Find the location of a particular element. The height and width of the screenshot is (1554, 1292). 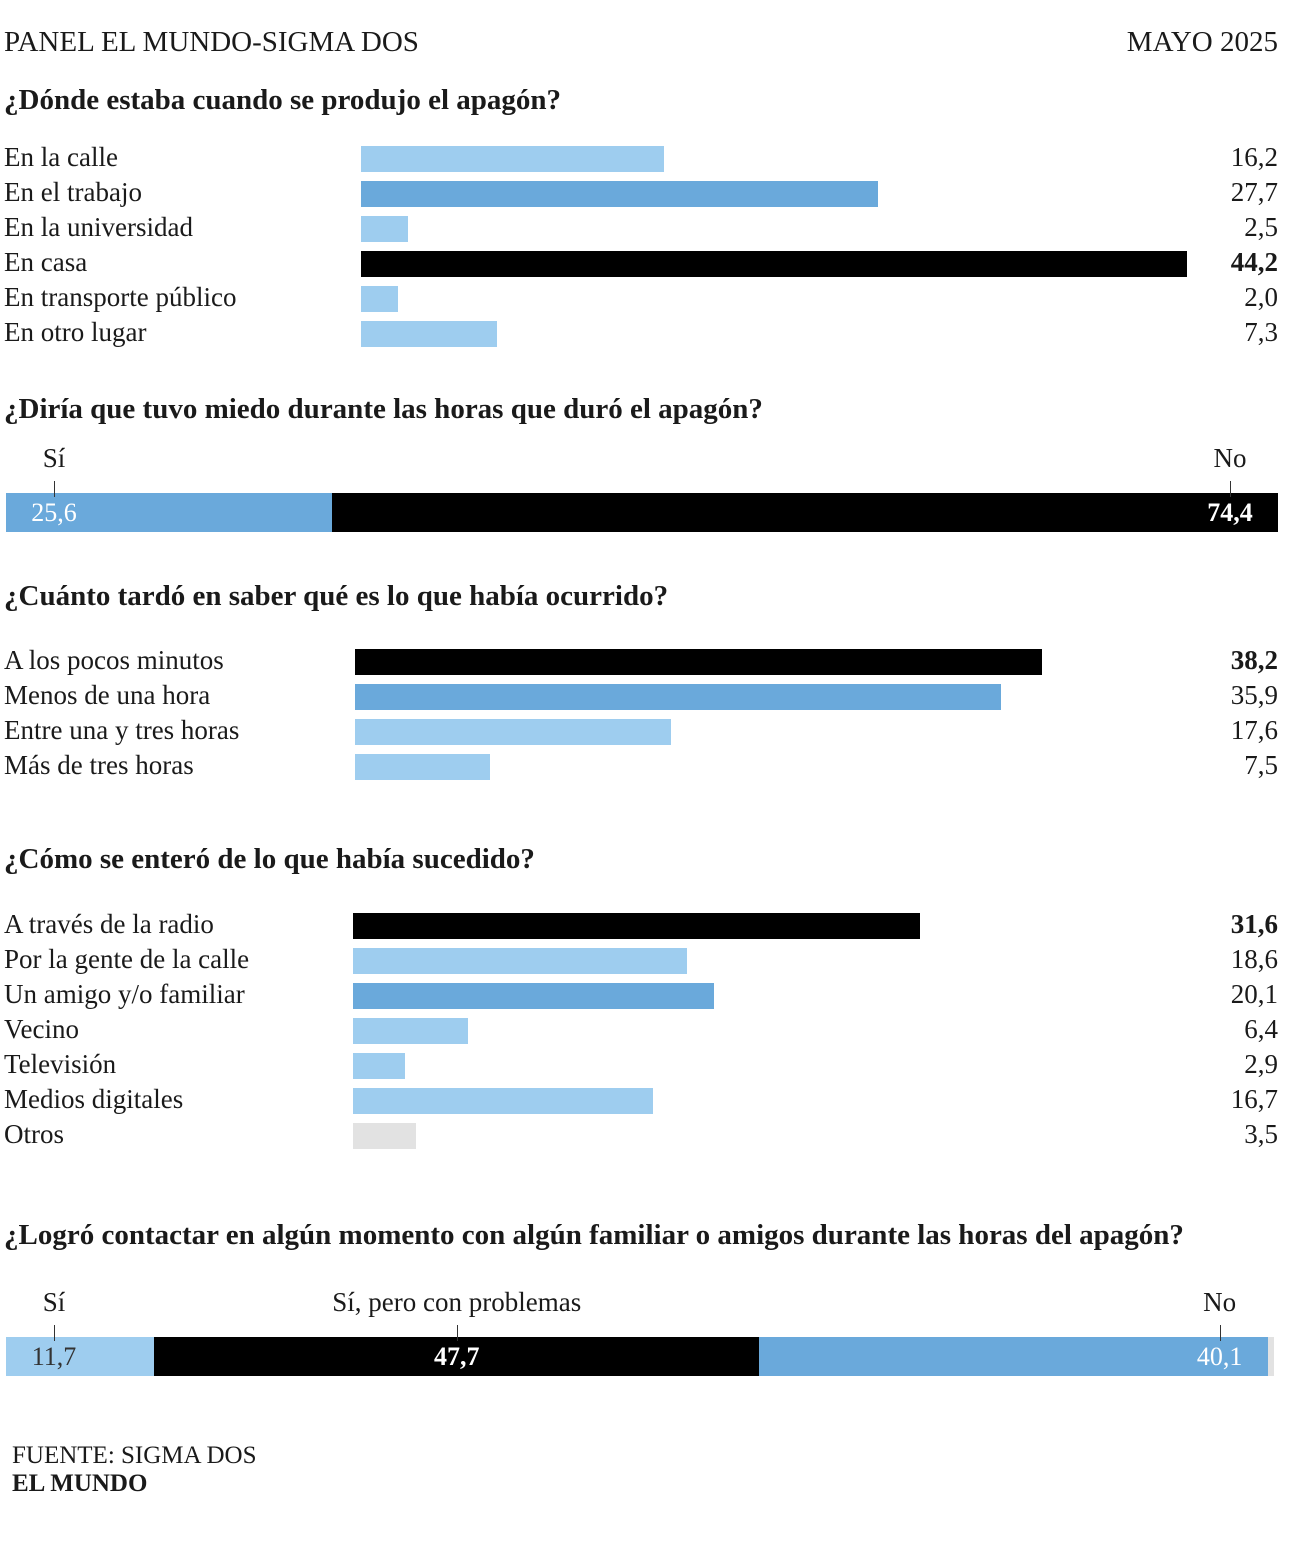

bar-label: Un amigo y/o familiar is located at coordinates (124, 994).